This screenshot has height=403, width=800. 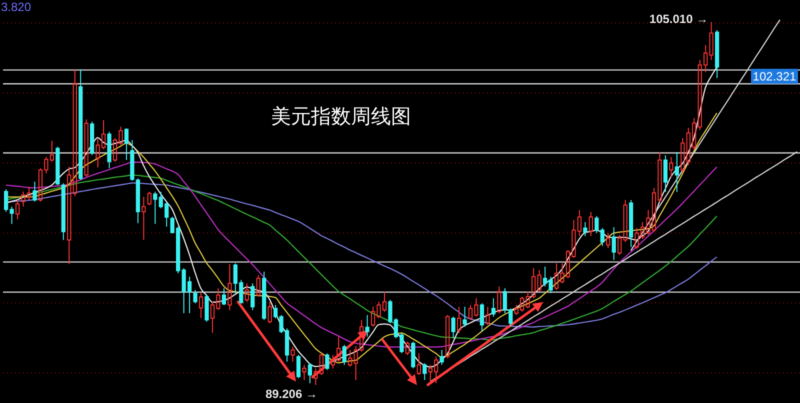 What do you see at coordinates (774, 76) in the screenshot?
I see `ref-line-label: 102.321` at bounding box center [774, 76].